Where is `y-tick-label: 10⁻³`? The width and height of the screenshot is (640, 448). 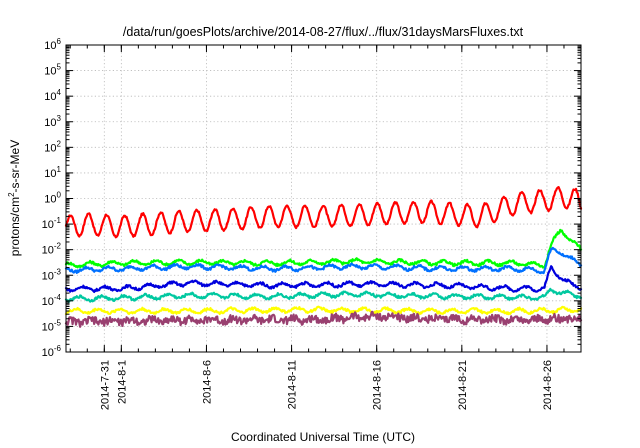 y-tick-label: 10⁻³ is located at coordinates (52, 274).